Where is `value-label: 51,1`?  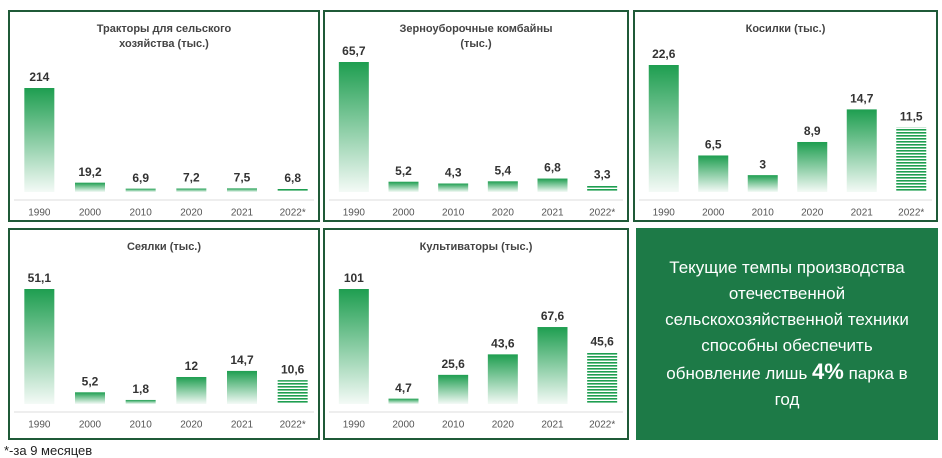
value-label: 51,1 is located at coordinates (40, 278).